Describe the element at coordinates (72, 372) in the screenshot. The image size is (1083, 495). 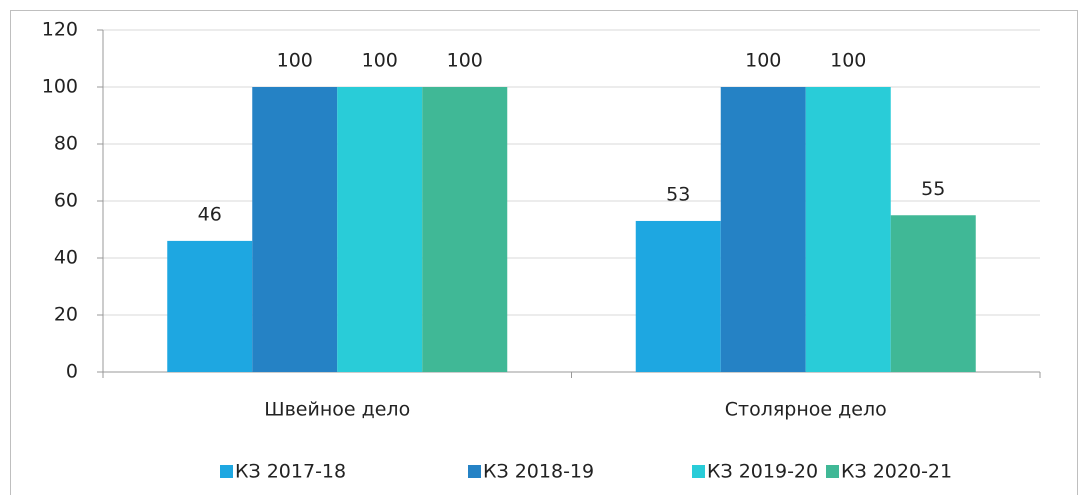
I see `y-tick-label: 0` at that location.